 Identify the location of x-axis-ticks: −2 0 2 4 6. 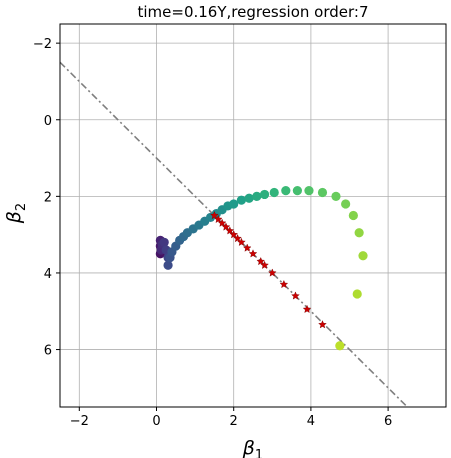
(231, 418).